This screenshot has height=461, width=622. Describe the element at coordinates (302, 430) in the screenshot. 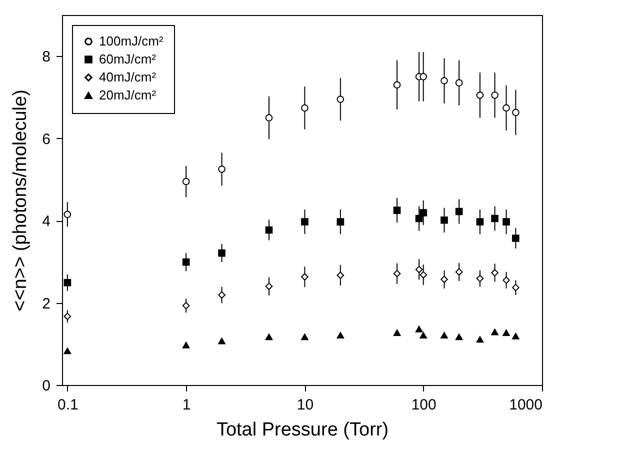

I see `x-axis-title: Total Pressure (Torr)` at that location.